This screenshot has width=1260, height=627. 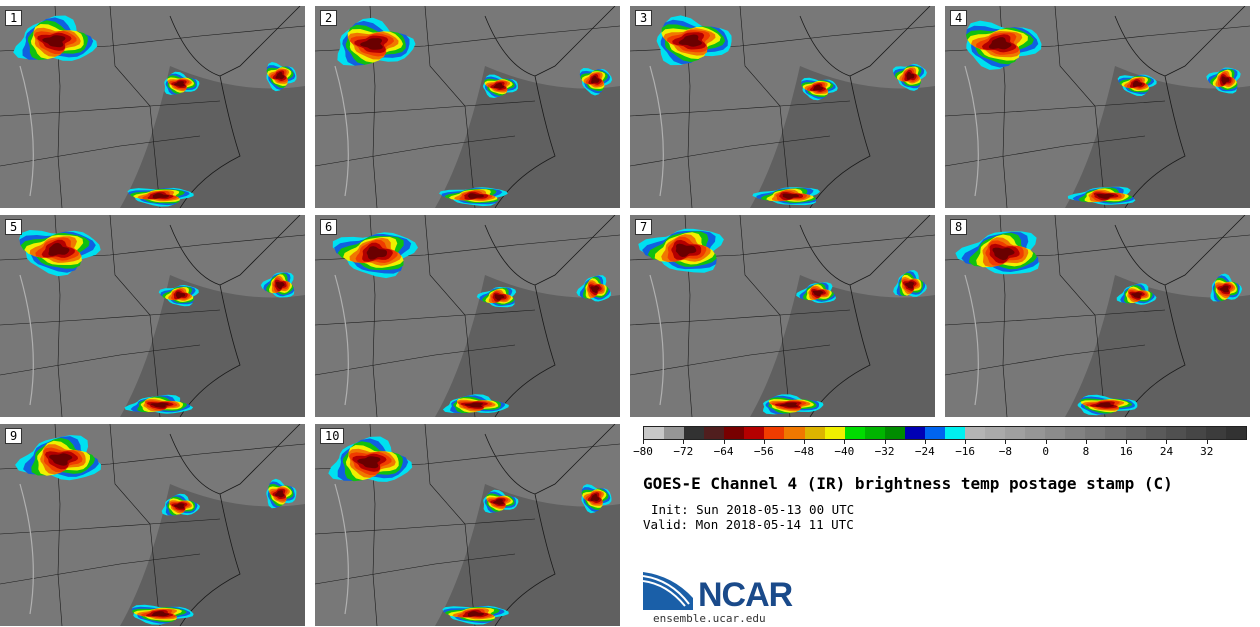 I want to click on init-time: Init: Sun 2018-05-13 00 UTC, so click(x=753, y=509).